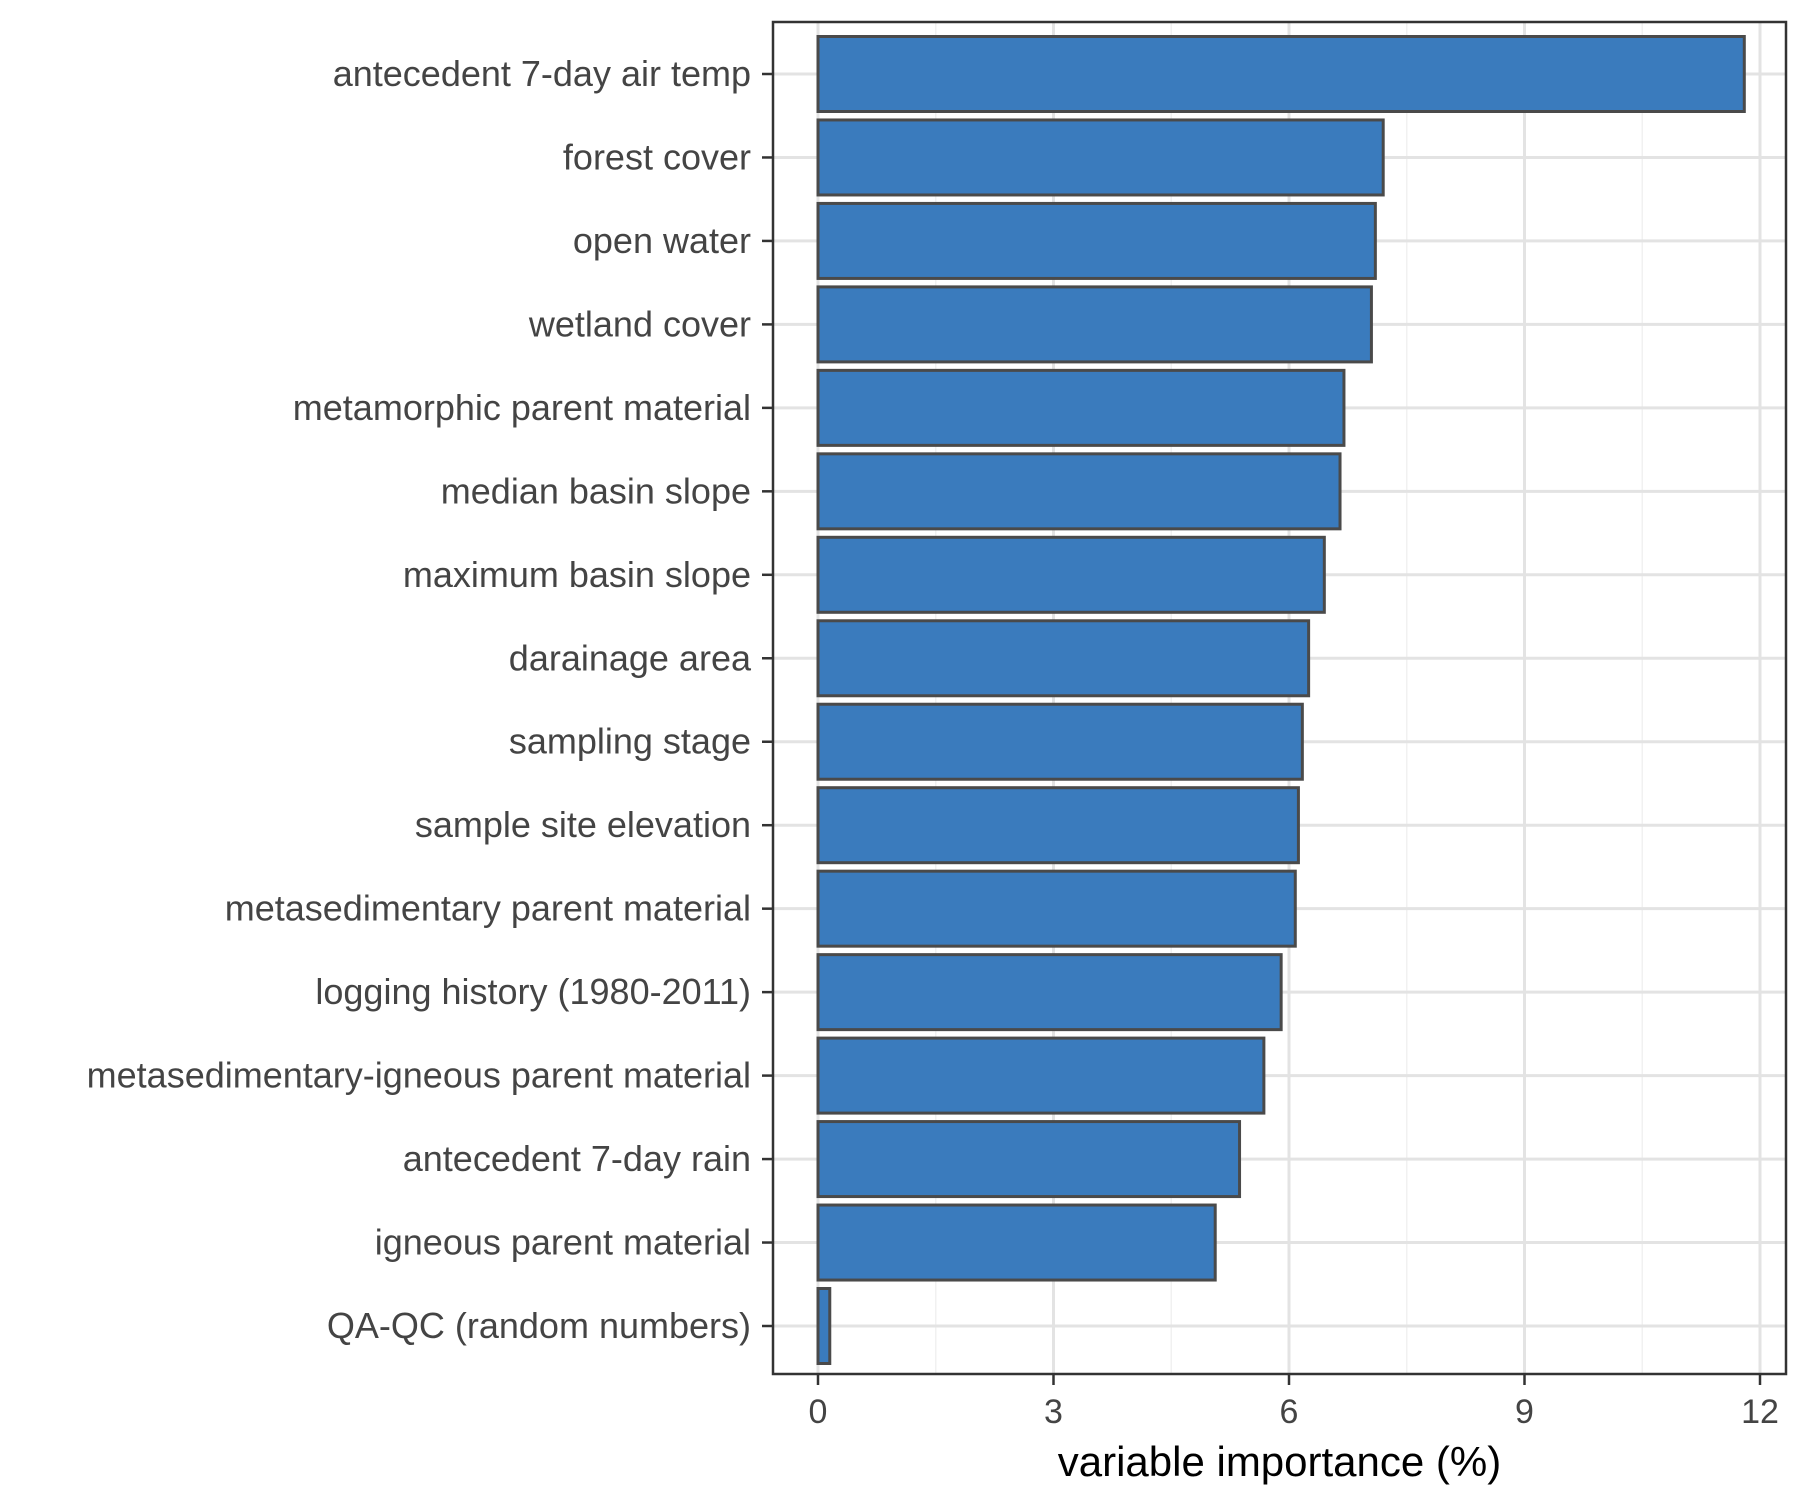 This screenshot has width=1800, height=1500. I want to click on y-tick-label: QA-QC (random numbers), so click(539, 1325).